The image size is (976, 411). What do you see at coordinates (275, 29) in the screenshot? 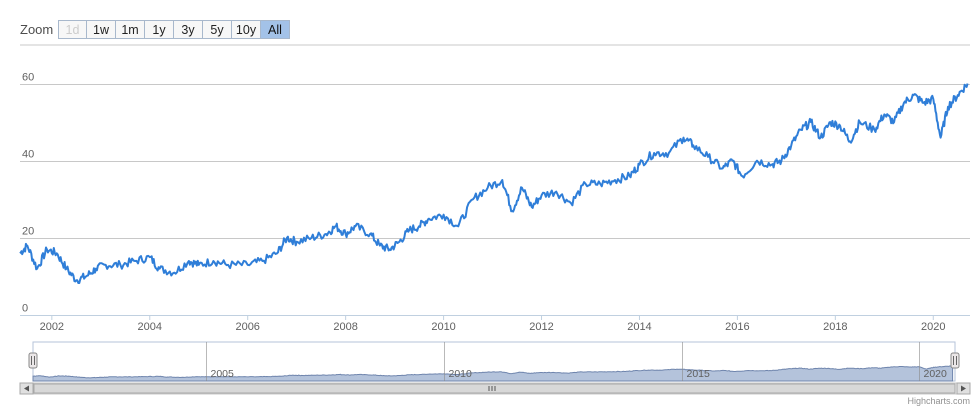
I see `zoom-button-All: All` at bounding box center [275, 29].